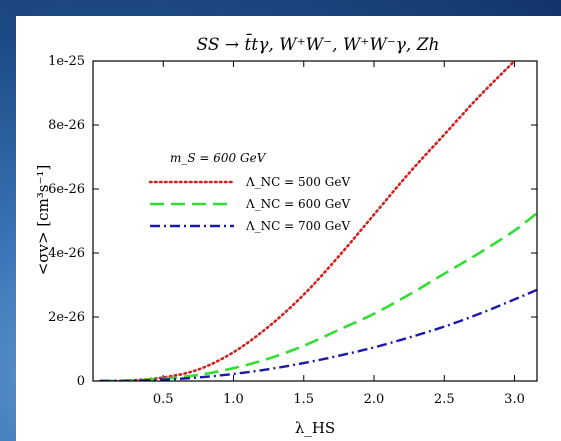  Describe the element at coordinates (66, 61) in the screenshot. I see `y-tick-label: 1e-25` at that location.